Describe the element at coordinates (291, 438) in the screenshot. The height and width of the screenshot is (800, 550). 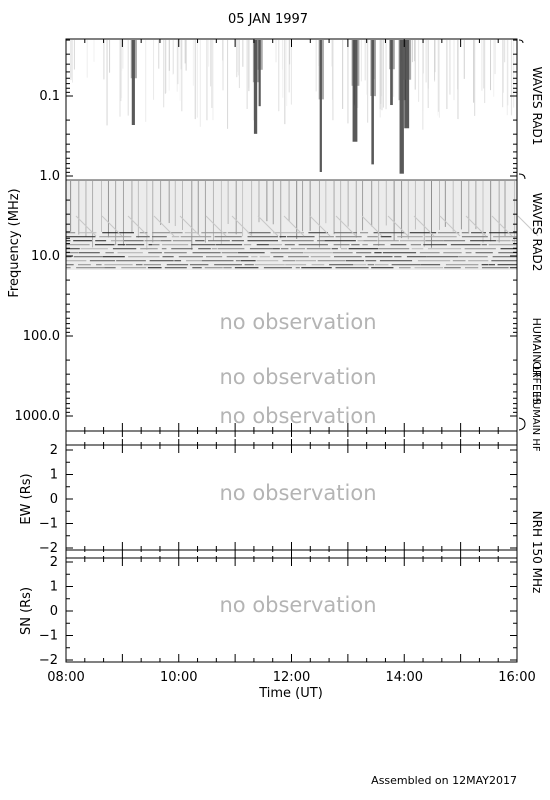
I see `separator-1-ticks` at that location.